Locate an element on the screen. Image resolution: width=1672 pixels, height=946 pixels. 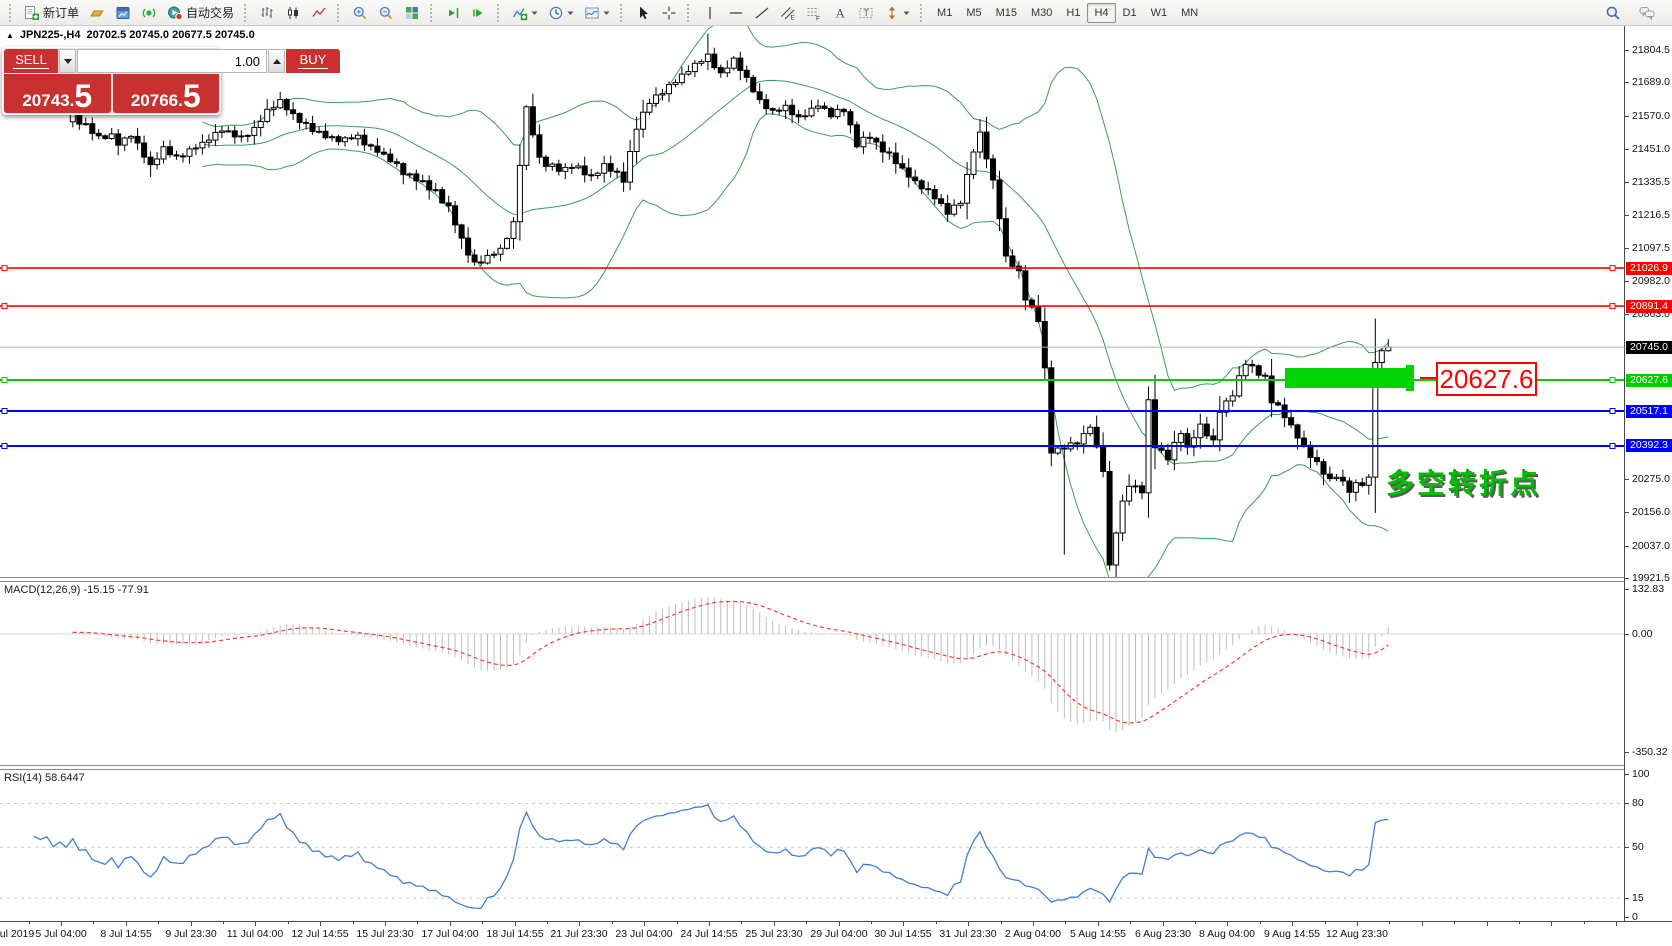
timeframe-w1-button: W1 is located at coordinates (1159, 13).